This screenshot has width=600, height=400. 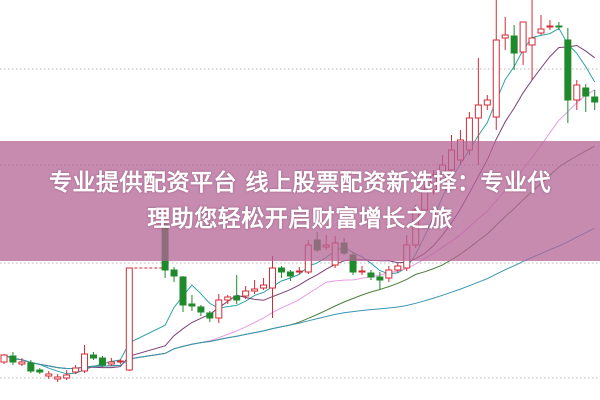 I want to click on title-line-1: 专业提供配资平台 线上股票配资新选择：专业代, so click(x=299, y=183).